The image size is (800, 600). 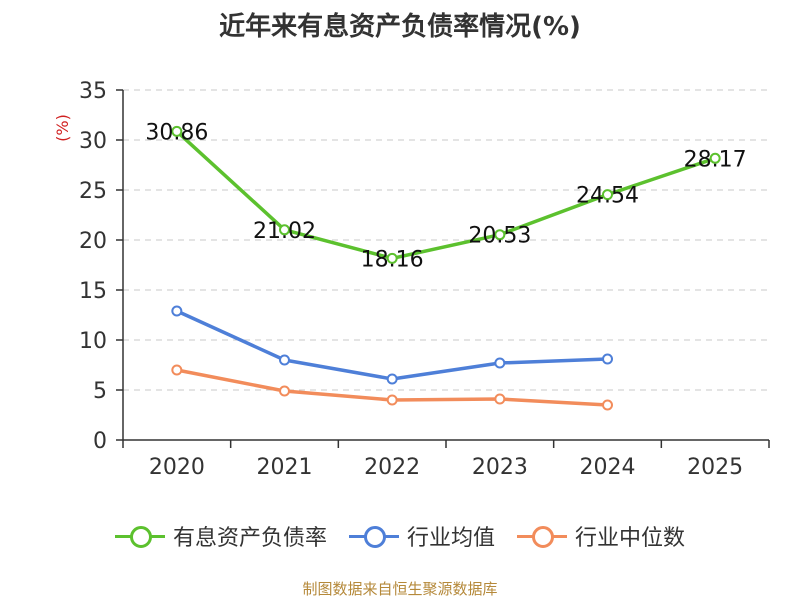 I want to click on legend-item-industry-median: 行业中位数, so click(x=601, y=536).